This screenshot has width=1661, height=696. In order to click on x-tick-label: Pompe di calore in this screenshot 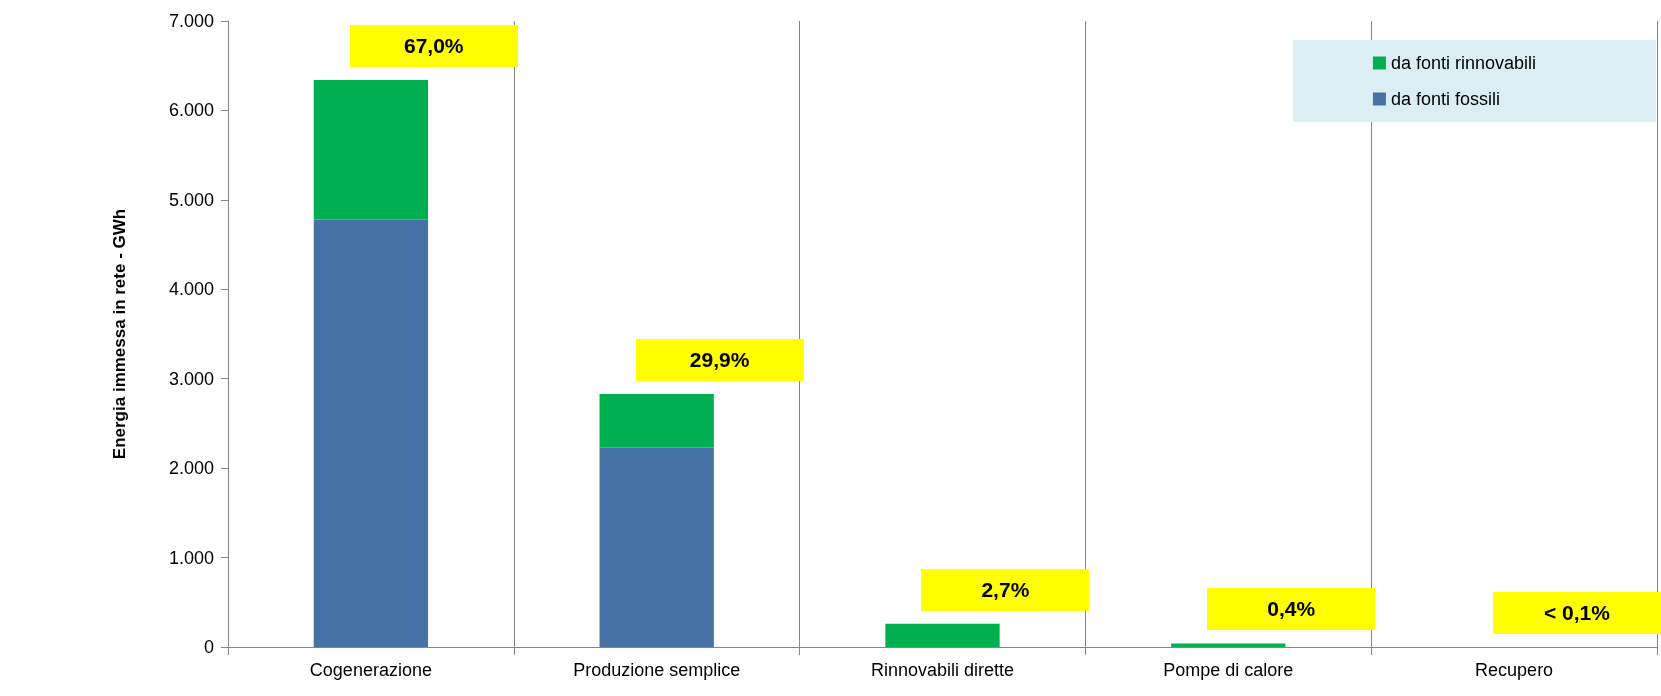, I will do `click(1228, 670)`.